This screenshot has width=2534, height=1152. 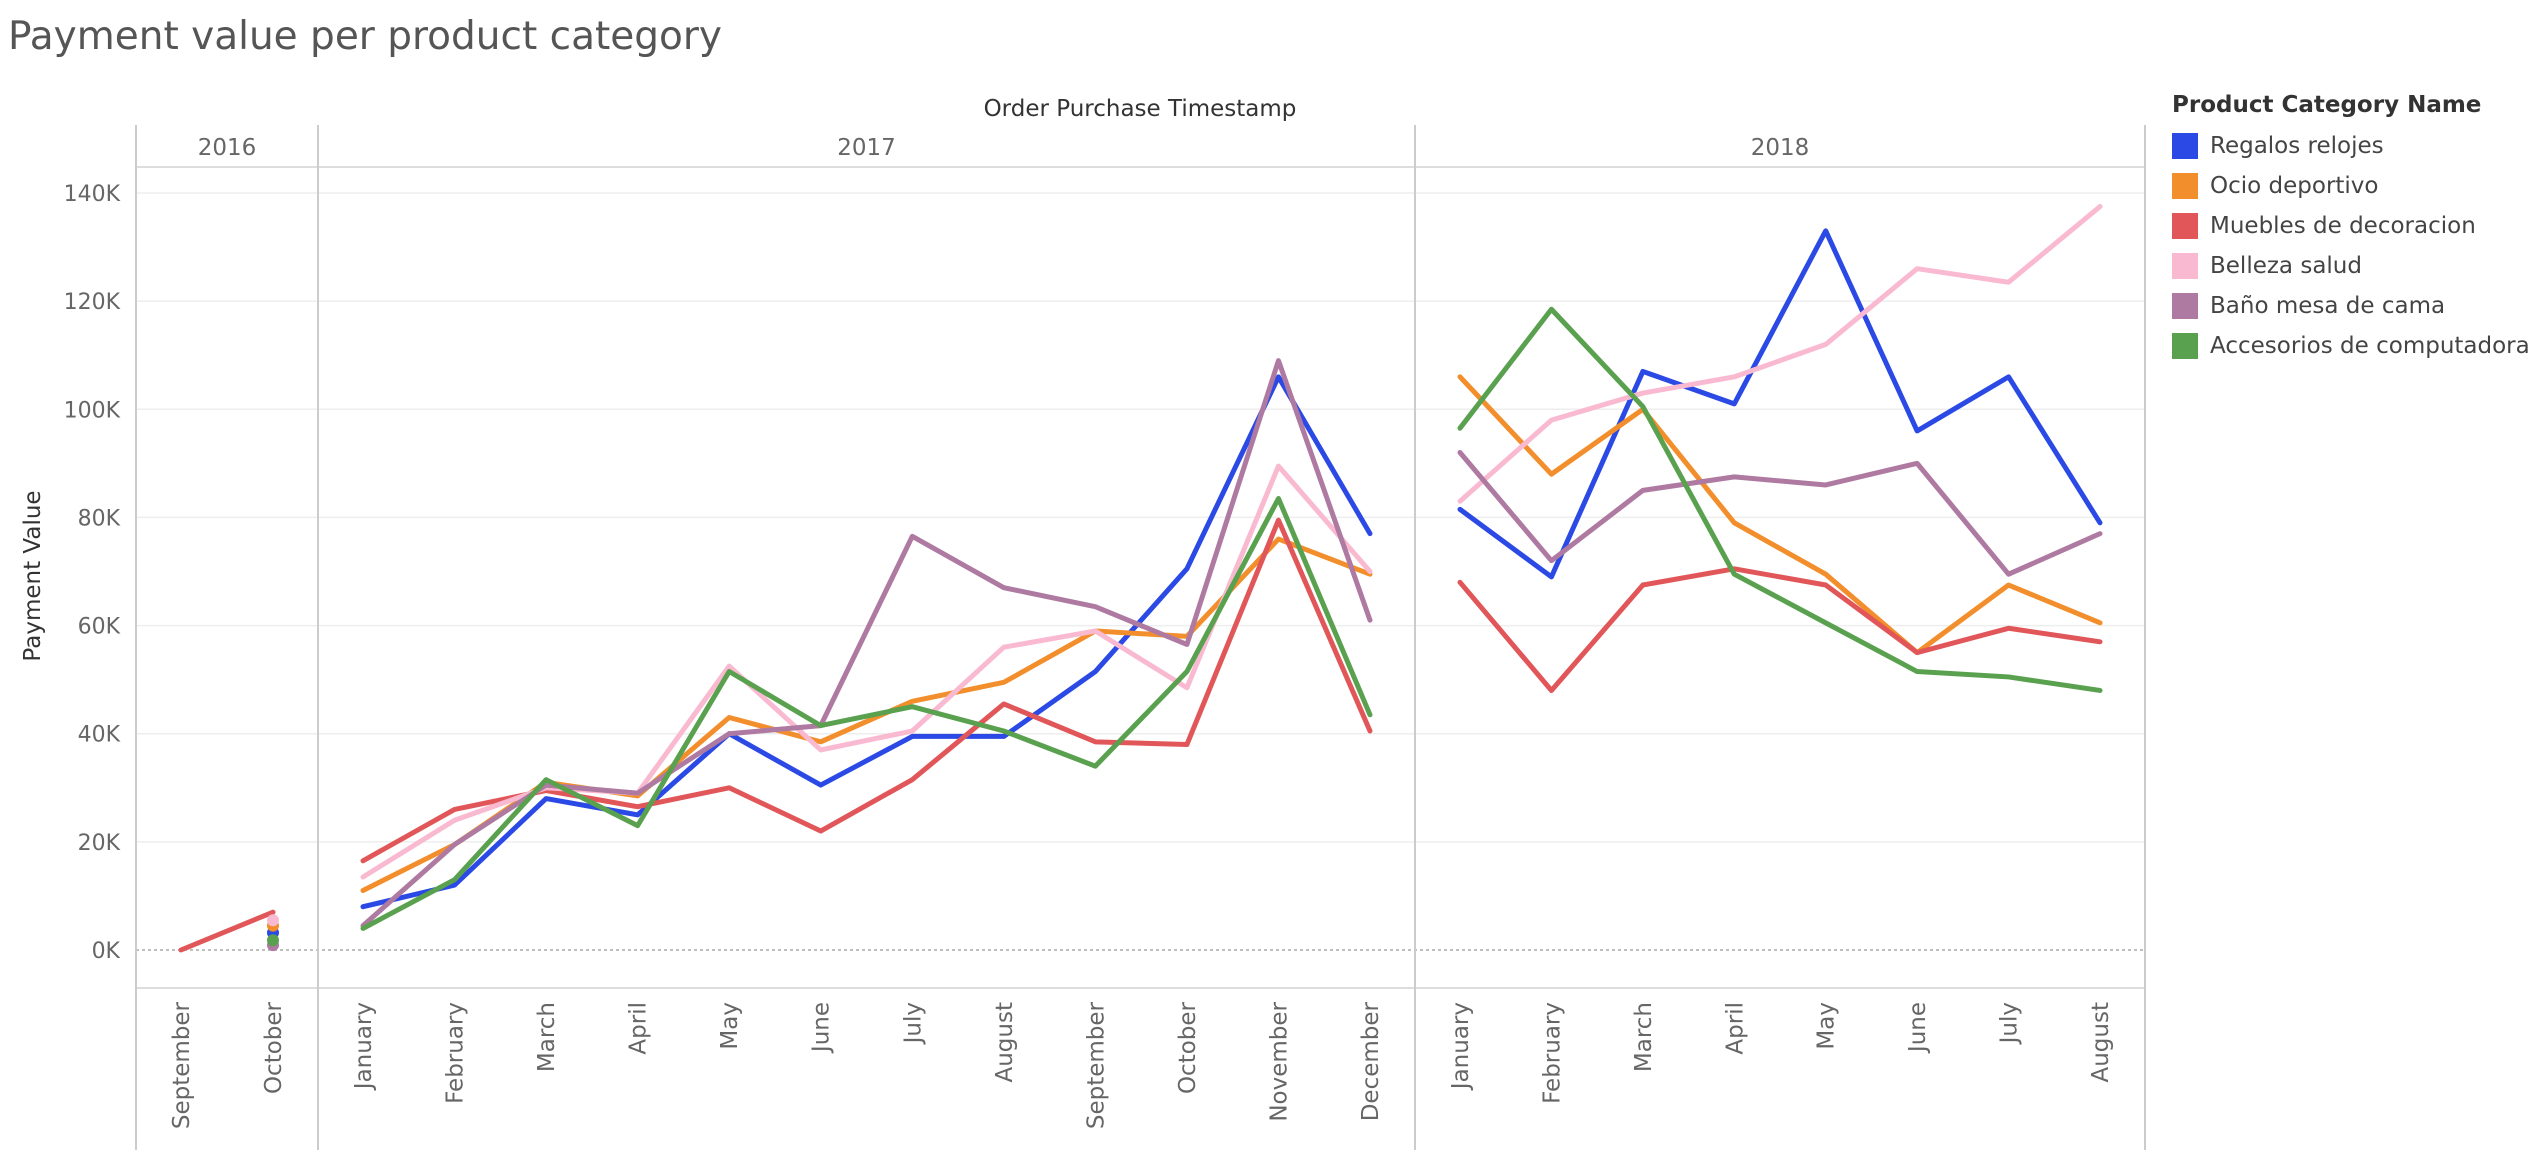 I want to click on y-tick-label: 120K, so click(x=92, y=302).